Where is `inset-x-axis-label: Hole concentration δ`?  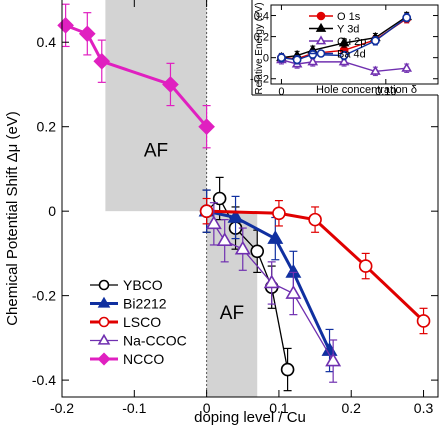
inset-x-axis-label: Hole concentration δ is located at coordinates (366, 90).